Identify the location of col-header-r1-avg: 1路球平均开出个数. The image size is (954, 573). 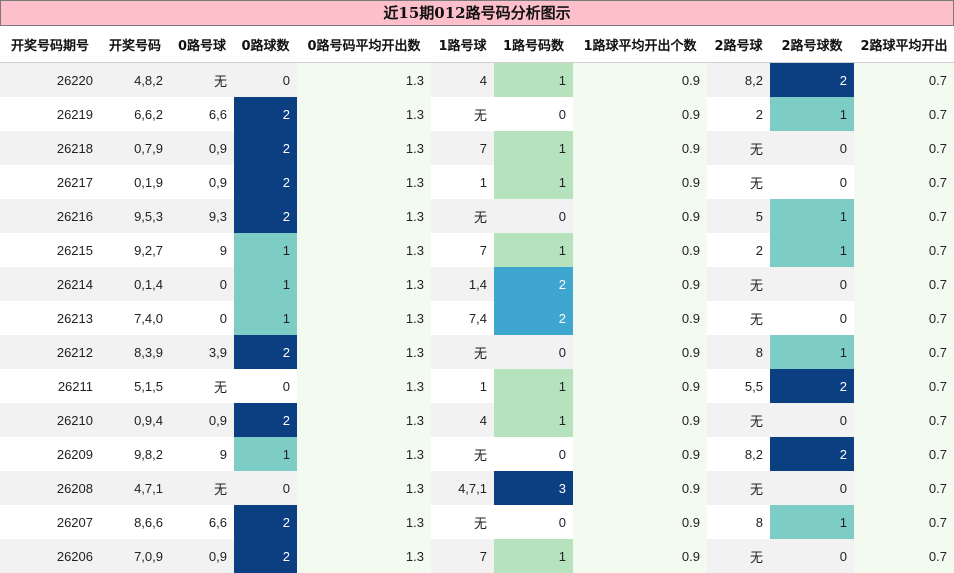
(640, 44).